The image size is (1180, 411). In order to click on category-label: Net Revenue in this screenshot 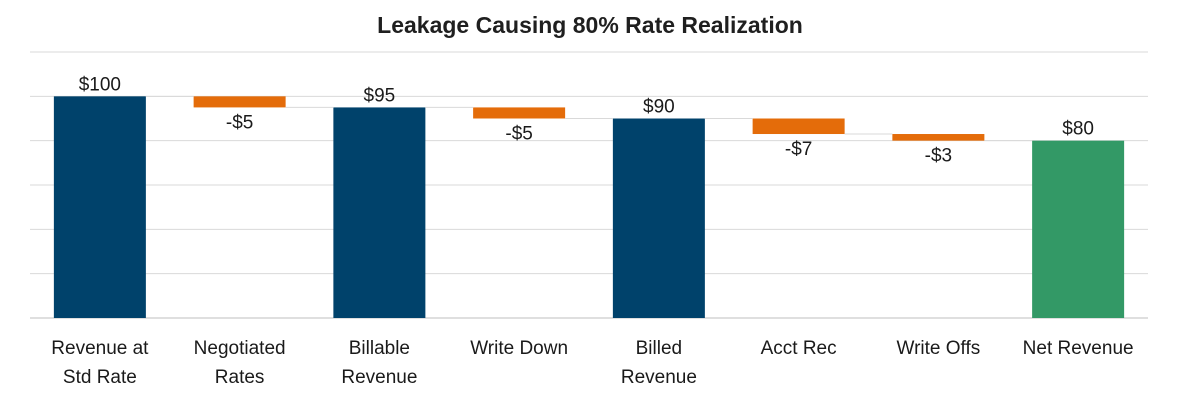, I will do `click(1078, 348)`.